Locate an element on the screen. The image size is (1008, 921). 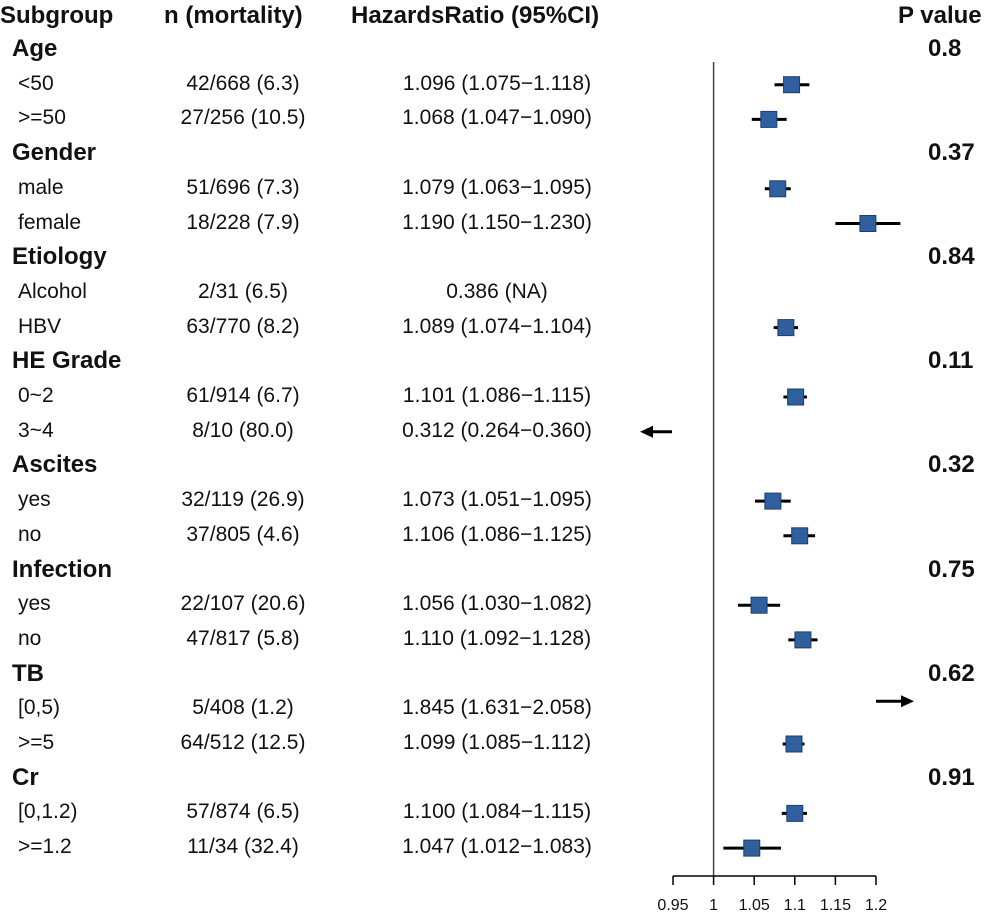
subgroup-label: <50 is located at coordinates (36, 83).